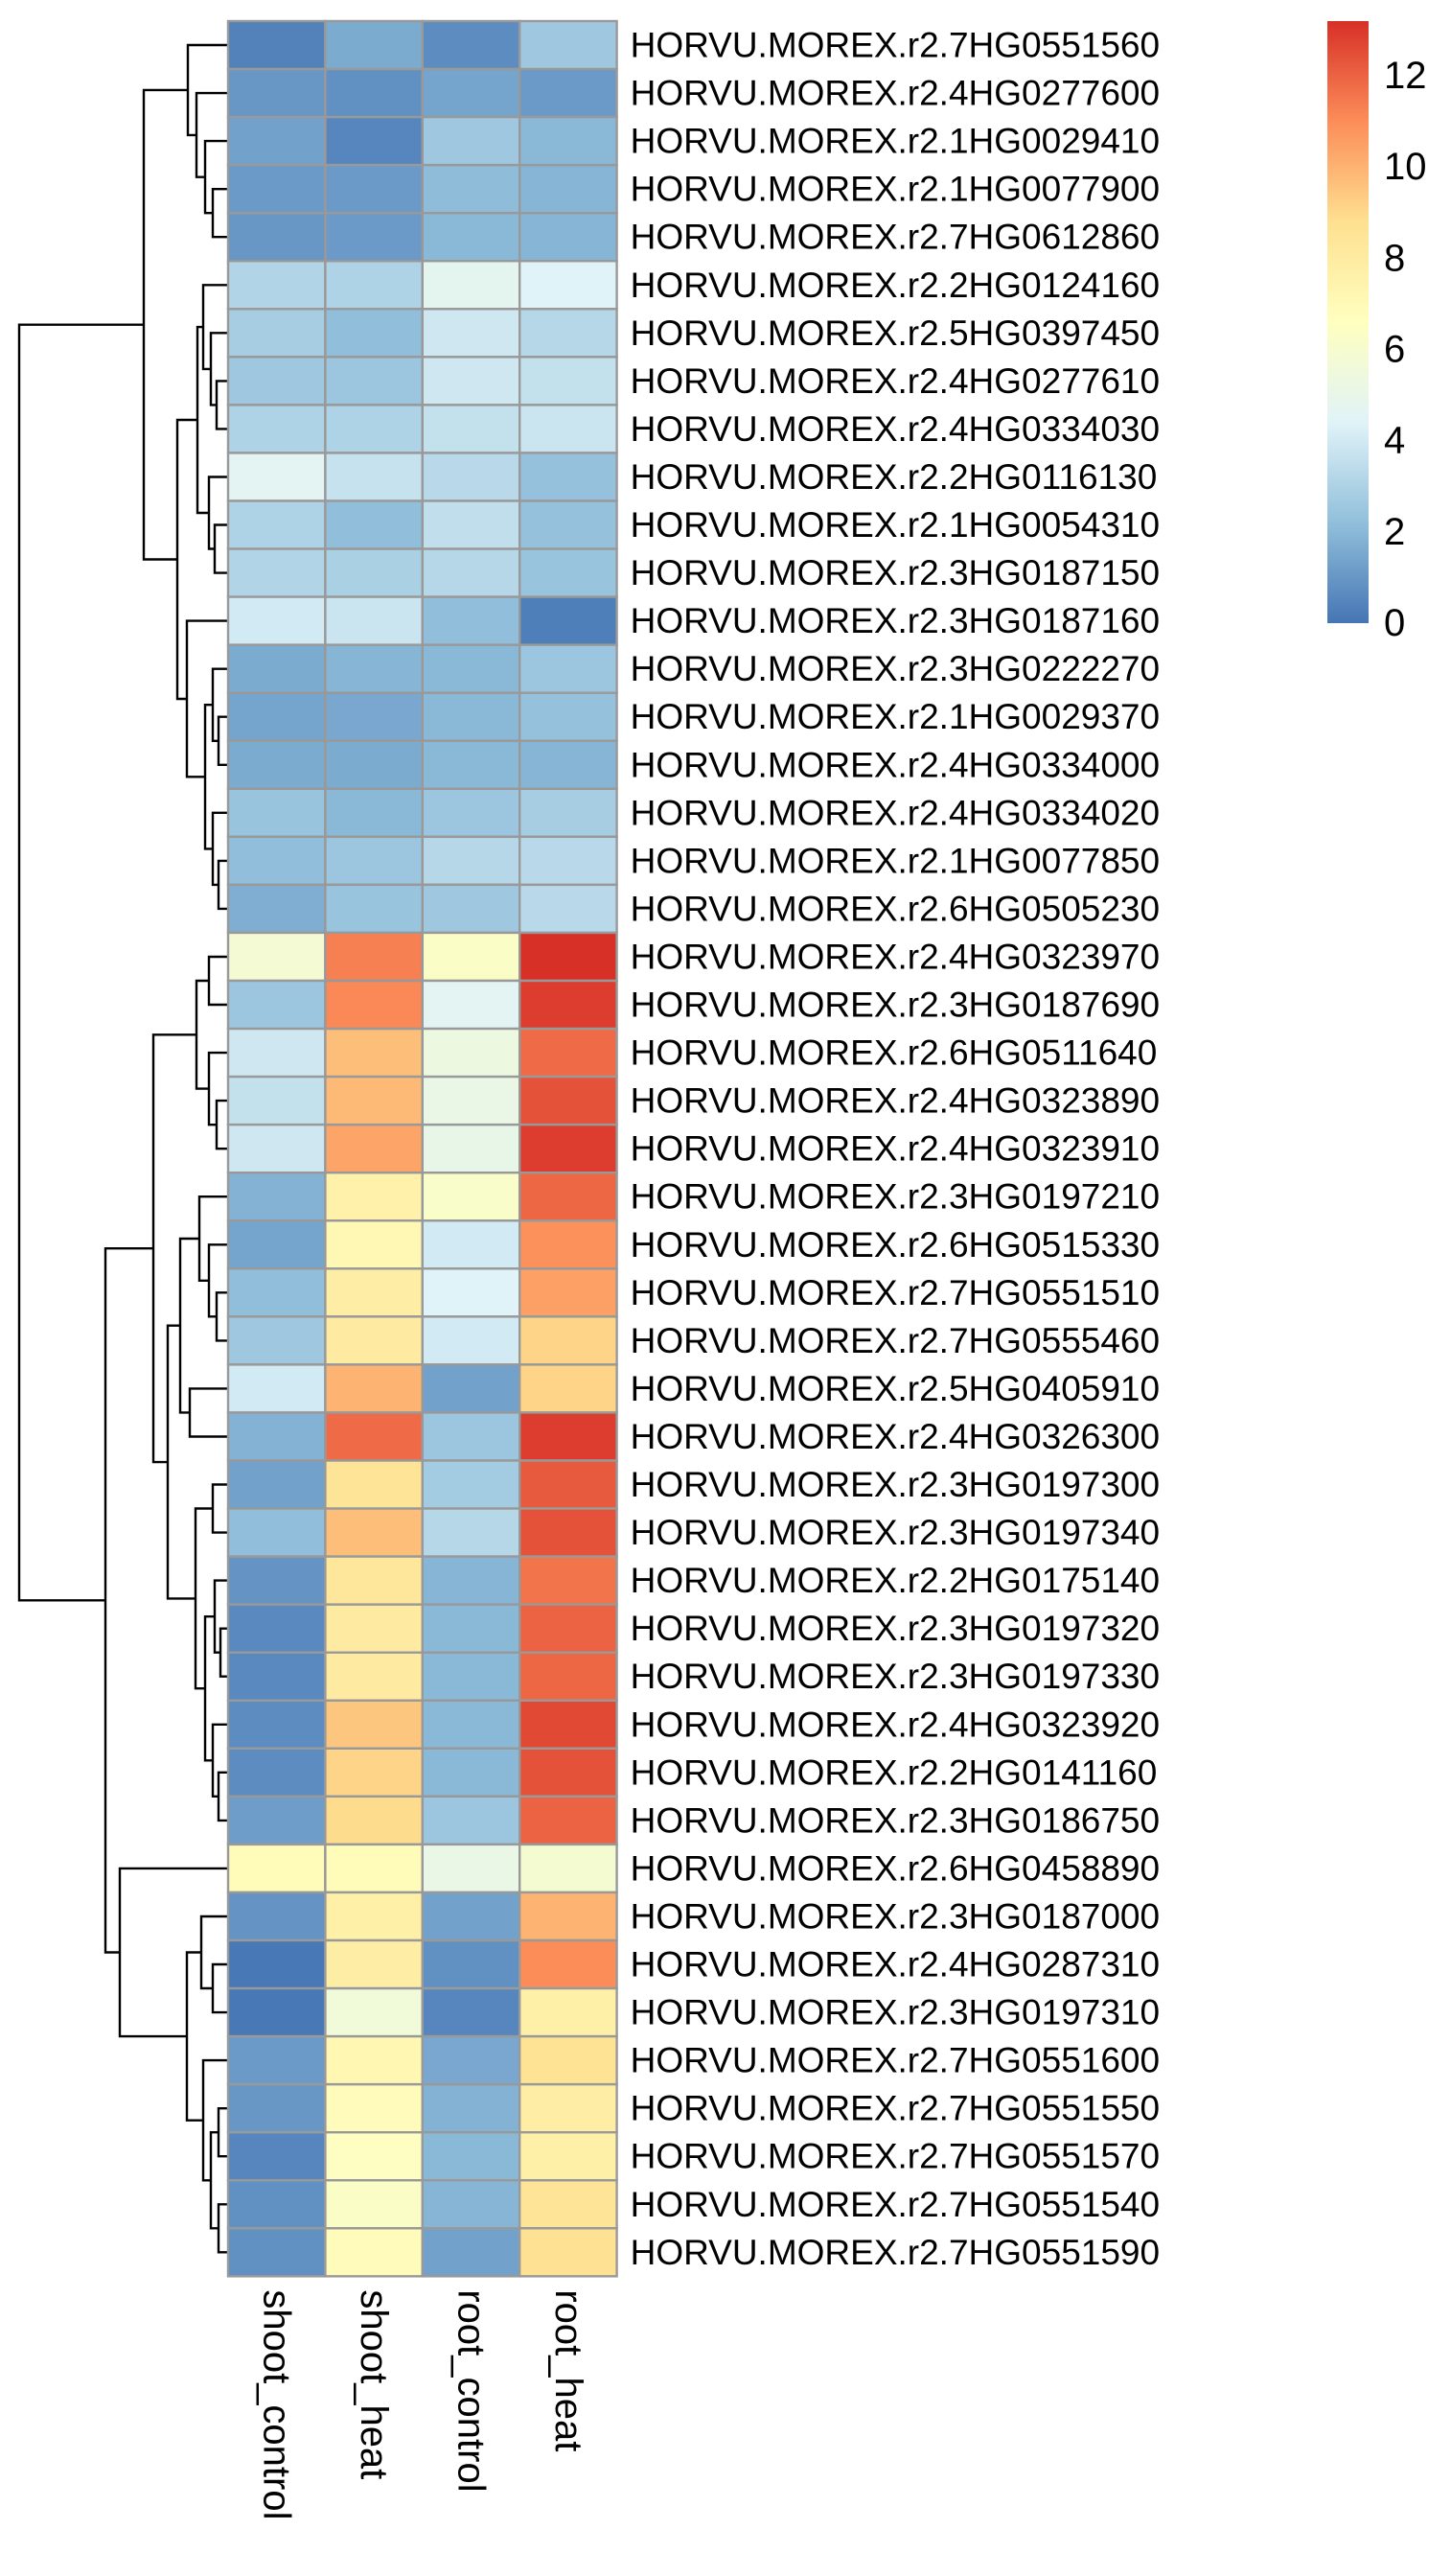 The width and height of the screenshot is (1451, 2576). I want to click on row-label: HORVU.MOREX.r2.3HG0186750, so click(896, 1820).